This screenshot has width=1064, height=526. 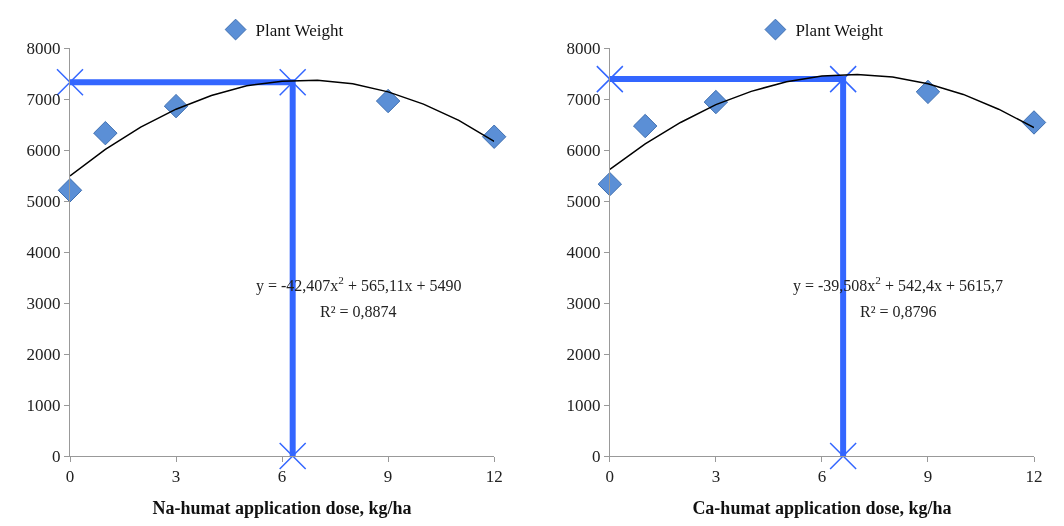 What do you see at coordinates (822, 507) in the screenshot?
I see `x-axis-title: Ca-humat application dose, kg/ha` at bounding box center [822, 507].